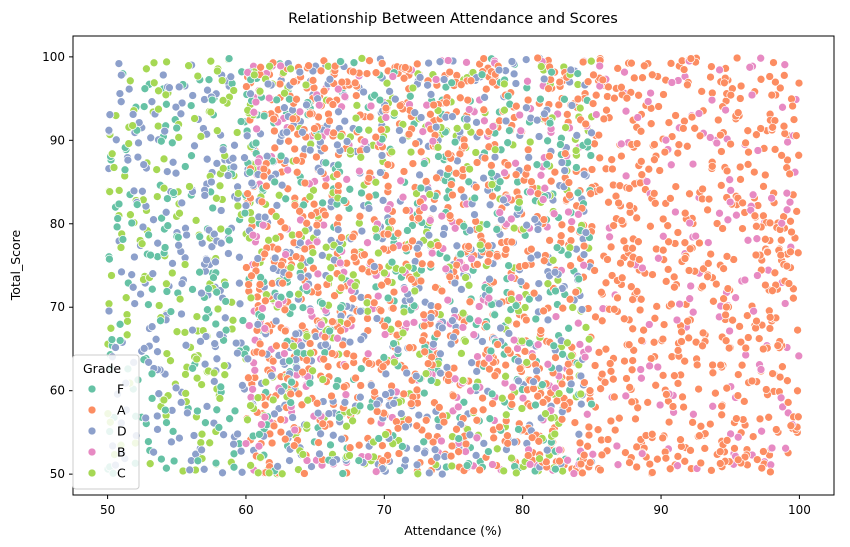  Describe the element at coordinates (384, 510) in the screenshot. I see `x-tick-label: 70` at that location.